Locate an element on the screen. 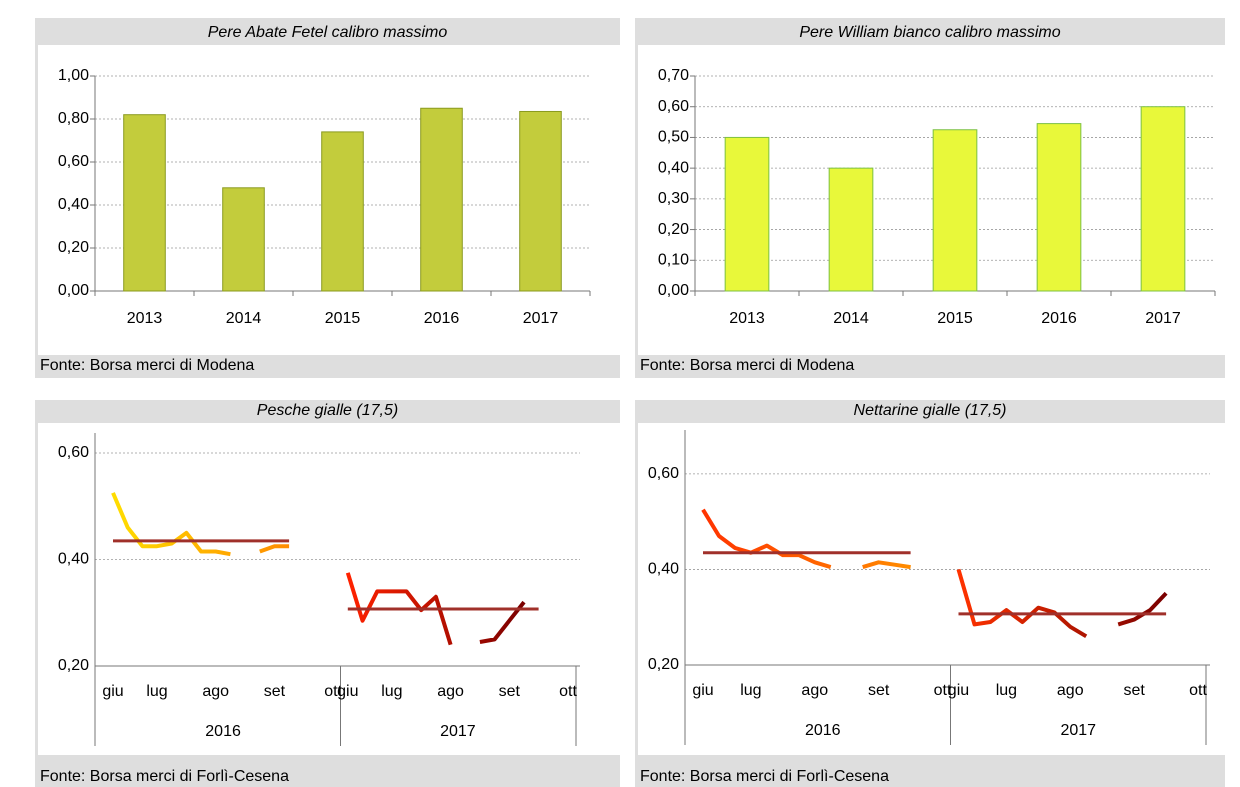 This screenshot has width=1240, height=787. chart-title: Pere William bianco calibro massimo is located at coordinates (929, 32).